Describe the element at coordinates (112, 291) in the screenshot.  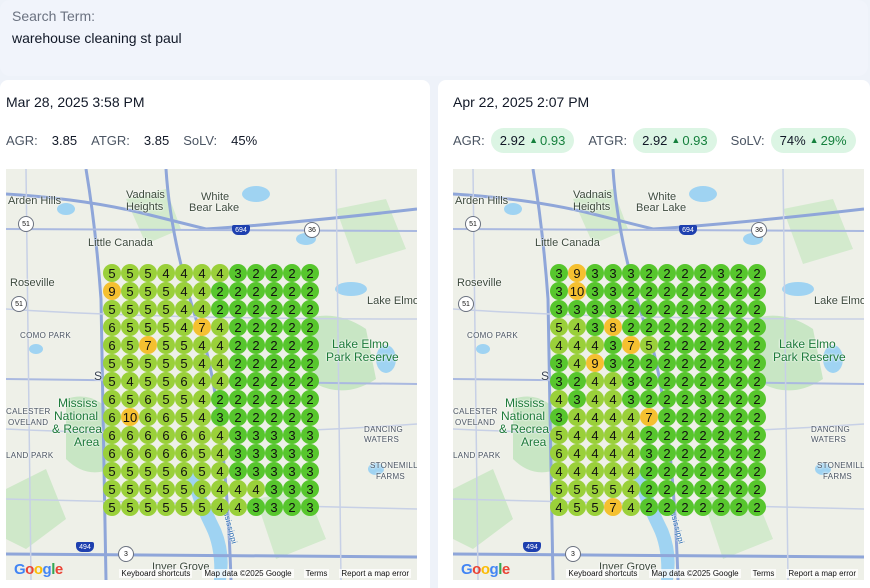
I see `rank-cell: 9` at that location.